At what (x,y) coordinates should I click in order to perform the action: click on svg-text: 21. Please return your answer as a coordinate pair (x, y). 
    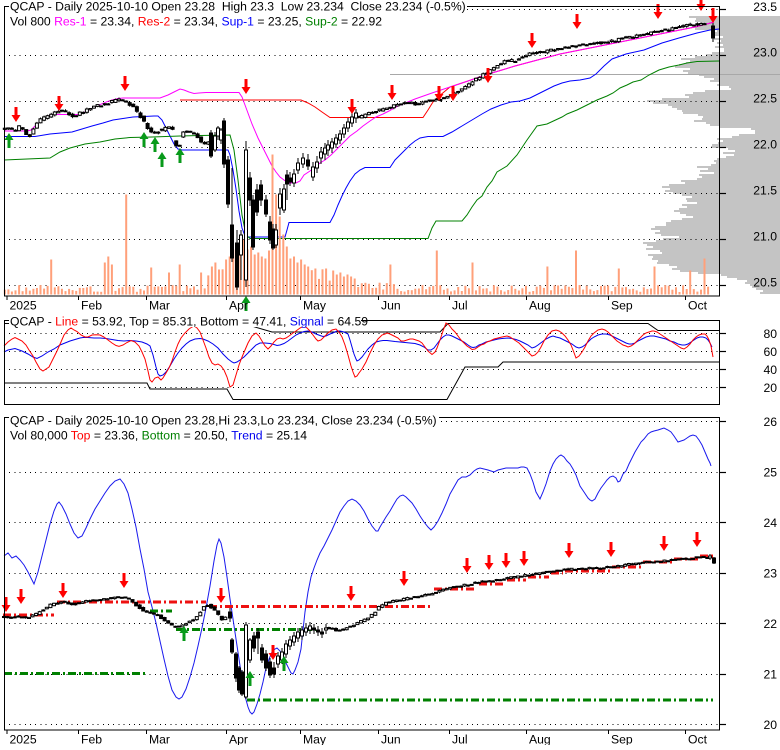
    Looking at the image, I should click on (770, 675).